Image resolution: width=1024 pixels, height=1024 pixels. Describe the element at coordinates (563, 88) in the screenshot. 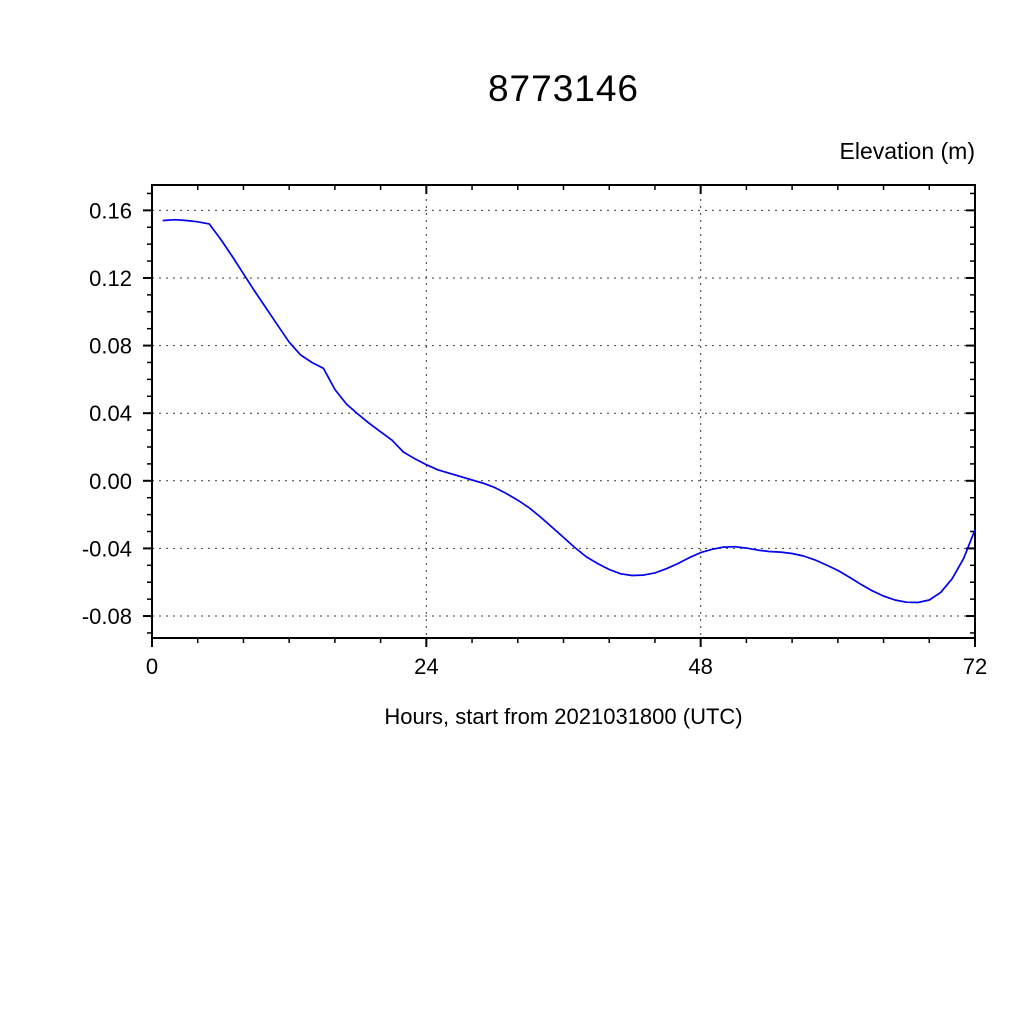

I see `chart-title: 8773146` at that location.